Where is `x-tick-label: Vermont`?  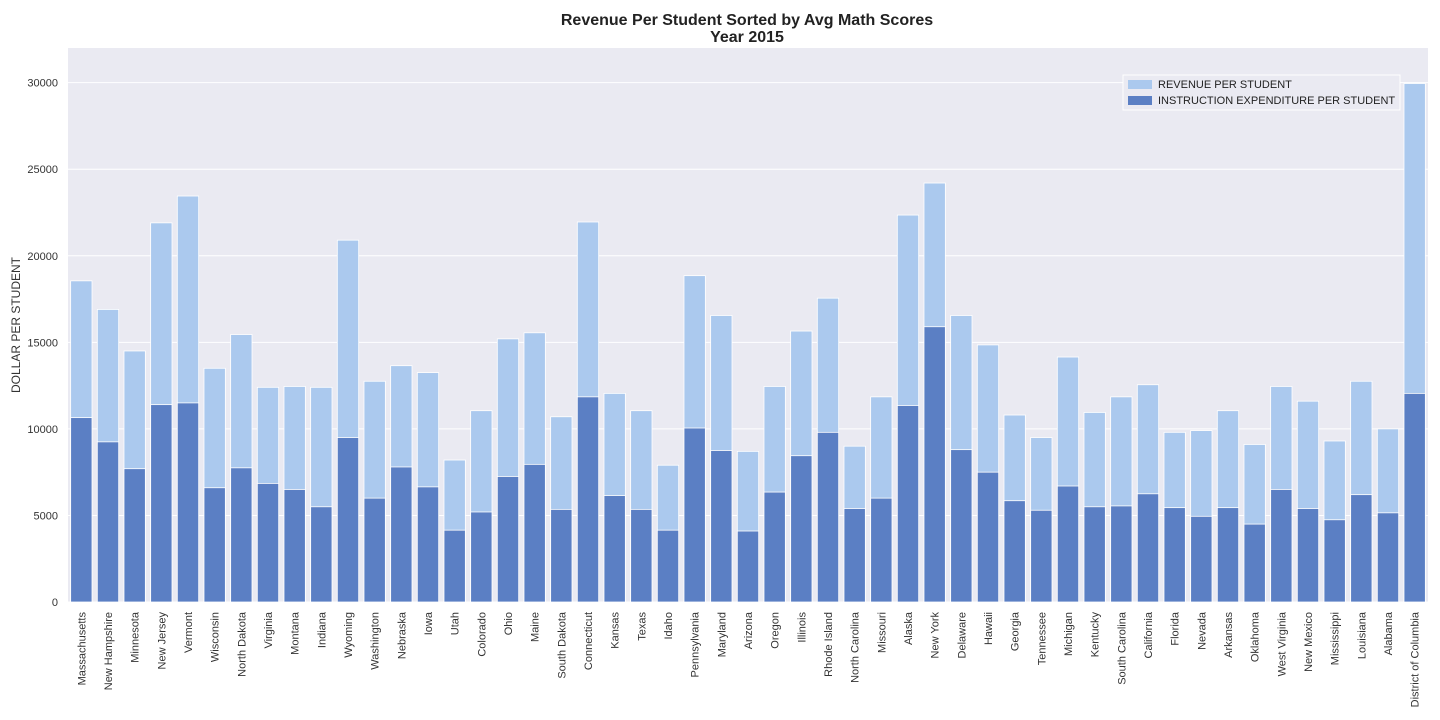
x-tick-label: Vermont is located at coordinates (189, 632).